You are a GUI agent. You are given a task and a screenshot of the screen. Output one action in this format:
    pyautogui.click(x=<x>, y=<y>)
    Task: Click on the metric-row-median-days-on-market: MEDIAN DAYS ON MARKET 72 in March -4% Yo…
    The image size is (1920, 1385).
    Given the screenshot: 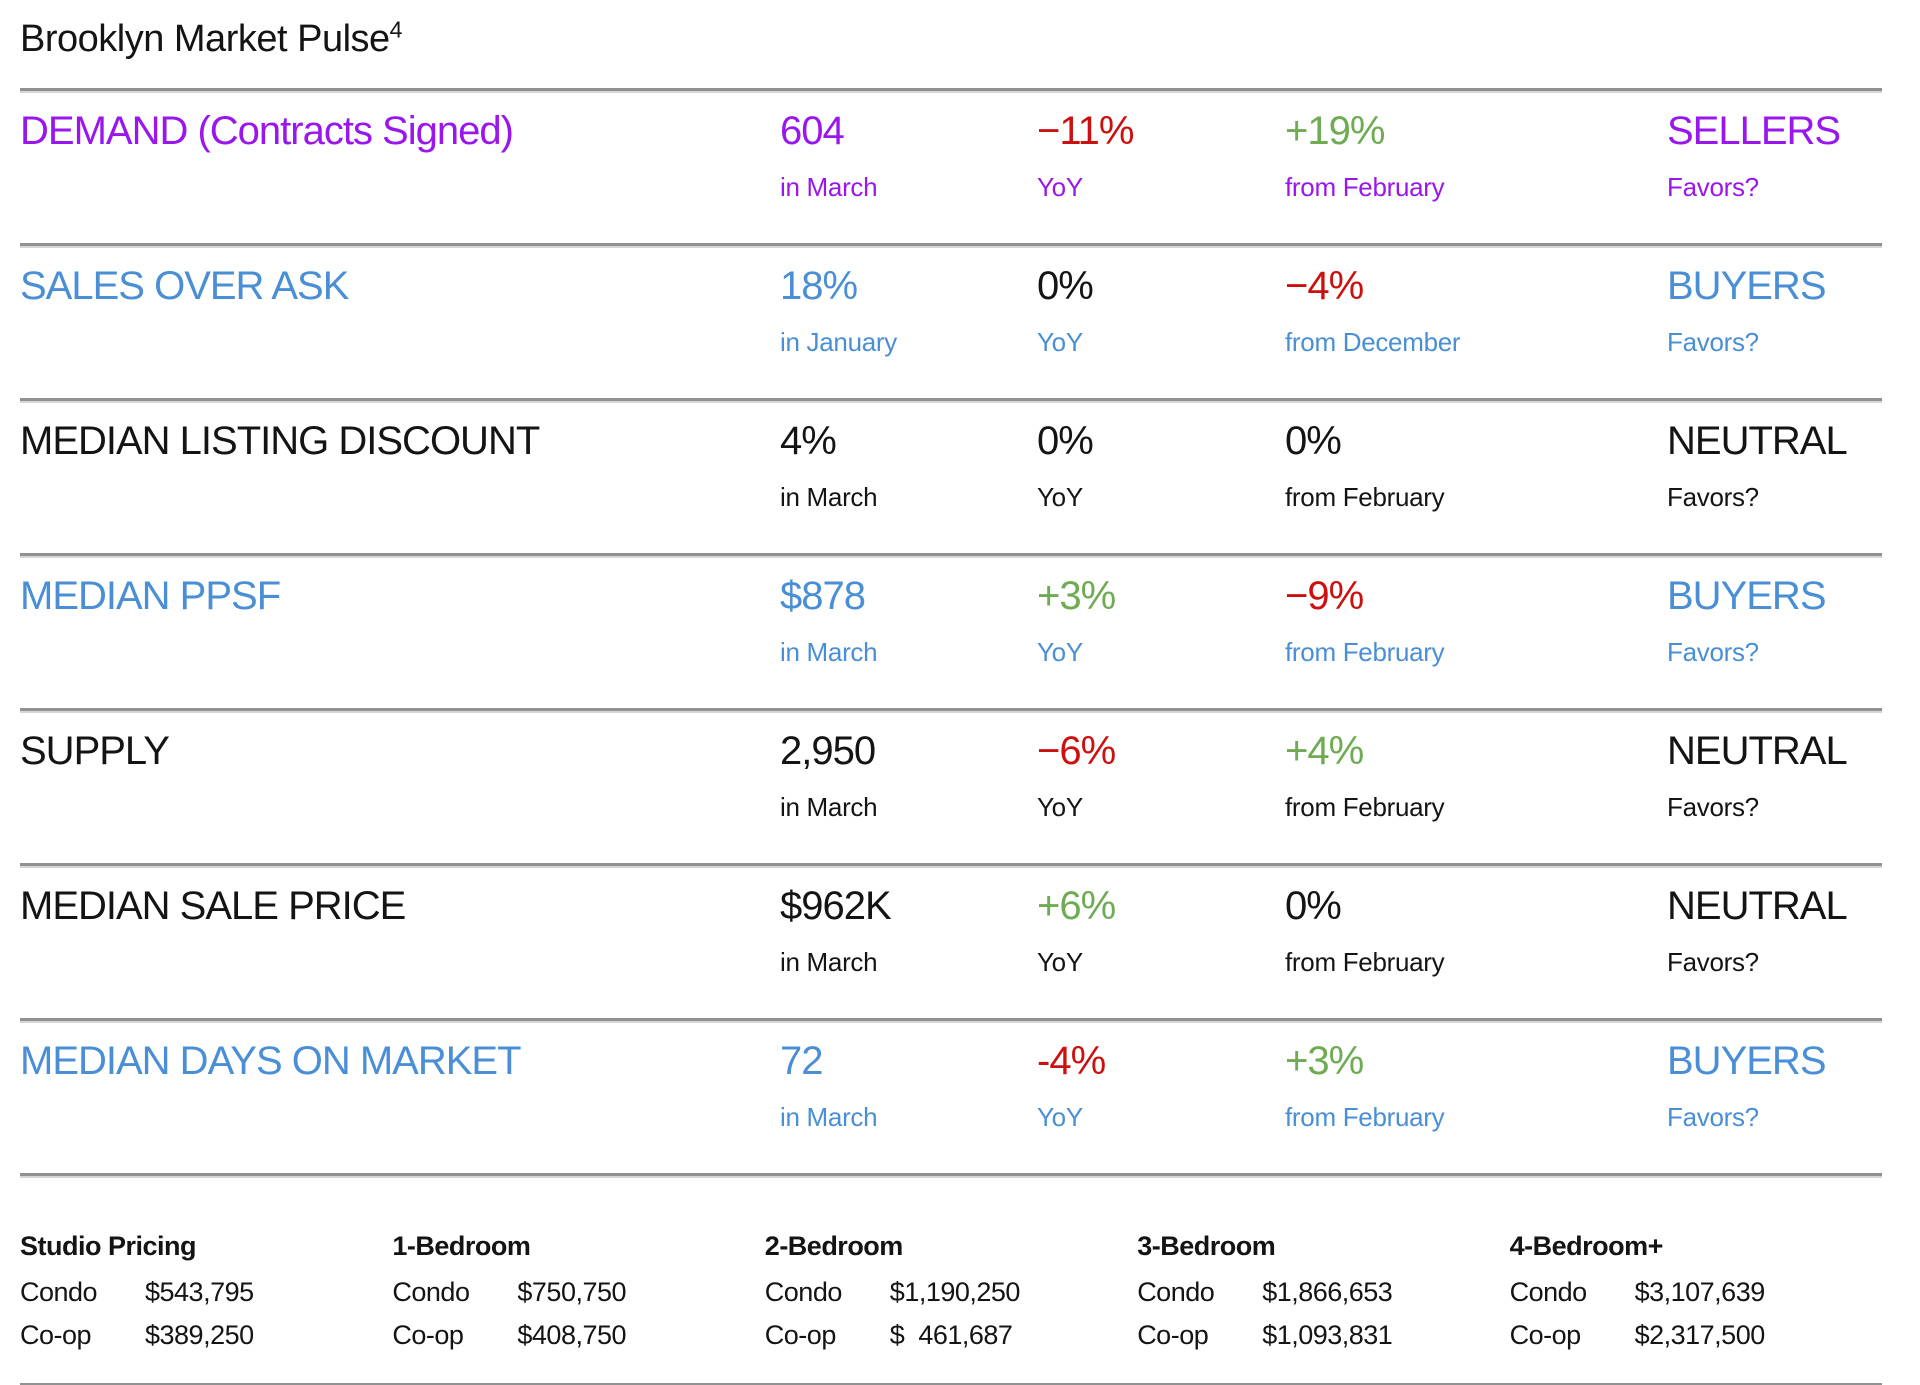 What is the action you would take?
    pyautogui.click(x=951, y=1098)
    